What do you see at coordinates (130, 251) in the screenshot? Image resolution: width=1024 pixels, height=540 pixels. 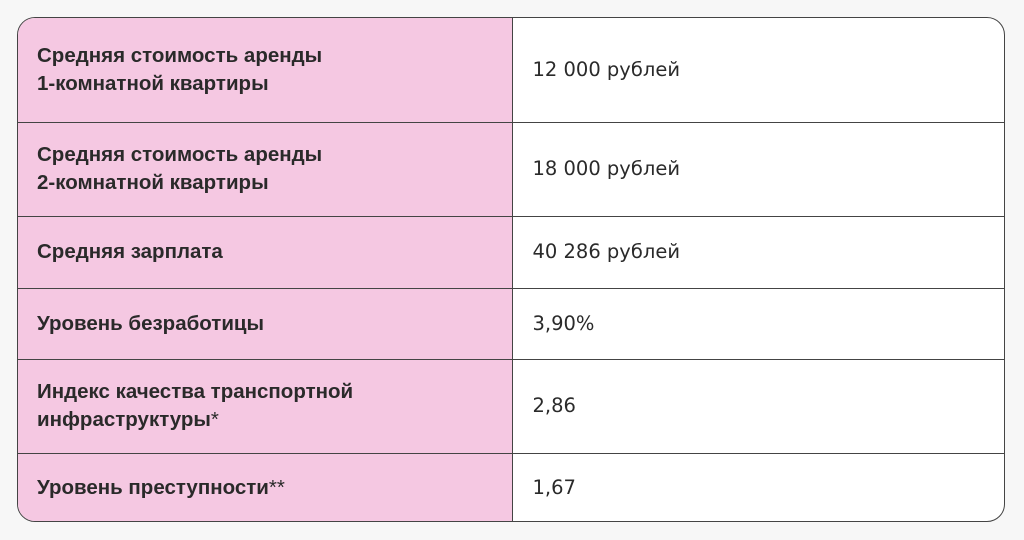 I see `row-label-line: Средняя зарплата` at bounding box center [130, 251].